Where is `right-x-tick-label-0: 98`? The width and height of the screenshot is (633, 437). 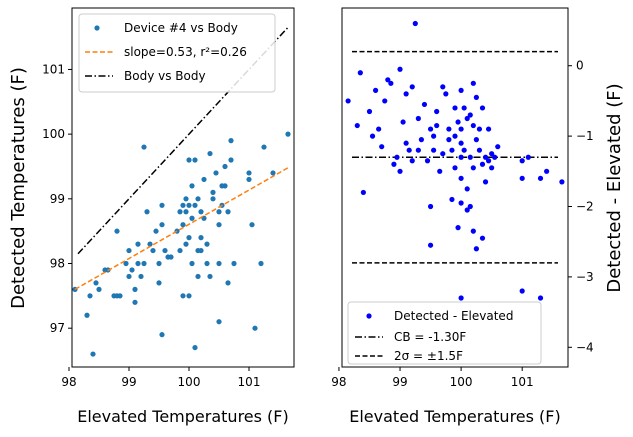 right-x-tick-label-0: 98 is located at coordinates (338, 382).